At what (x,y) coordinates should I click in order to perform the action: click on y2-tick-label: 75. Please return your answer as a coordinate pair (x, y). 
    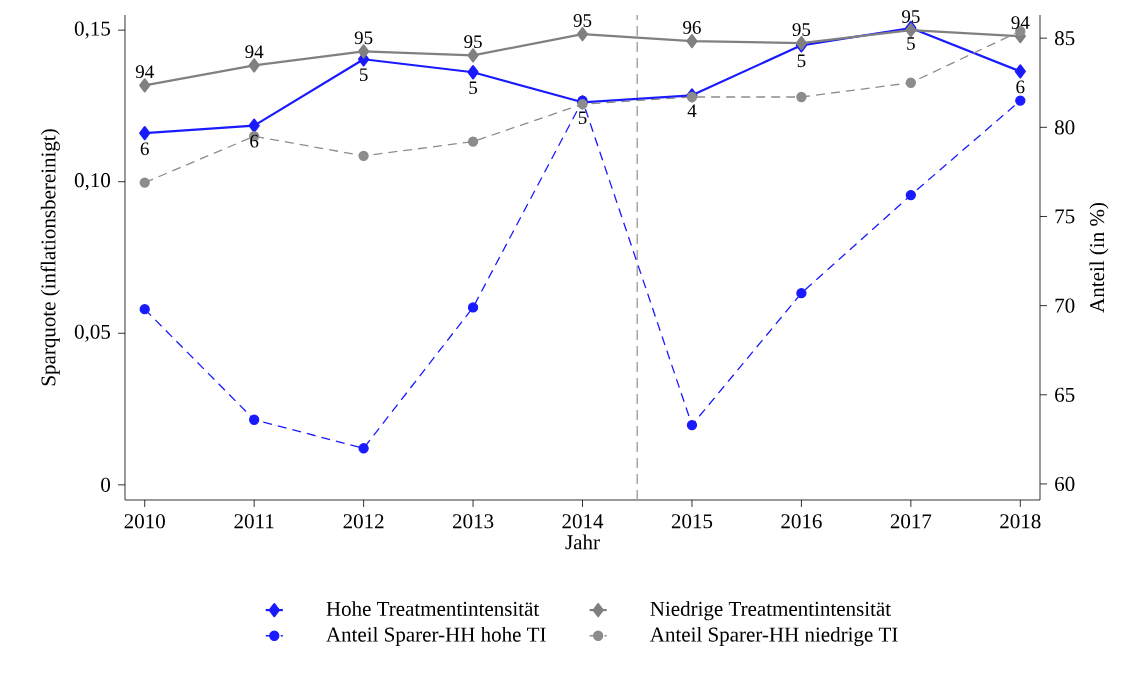
    Looking at the image, I should click on (1065, 216).